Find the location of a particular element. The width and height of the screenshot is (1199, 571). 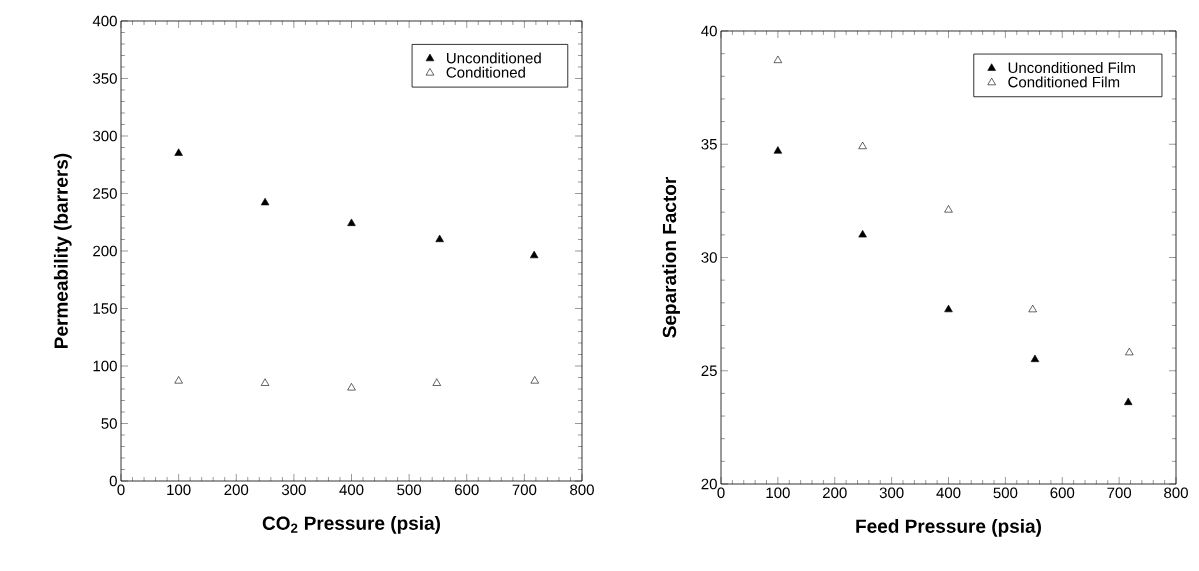

y-axis-title: Separation Factor is located at coordinates (671, 257).